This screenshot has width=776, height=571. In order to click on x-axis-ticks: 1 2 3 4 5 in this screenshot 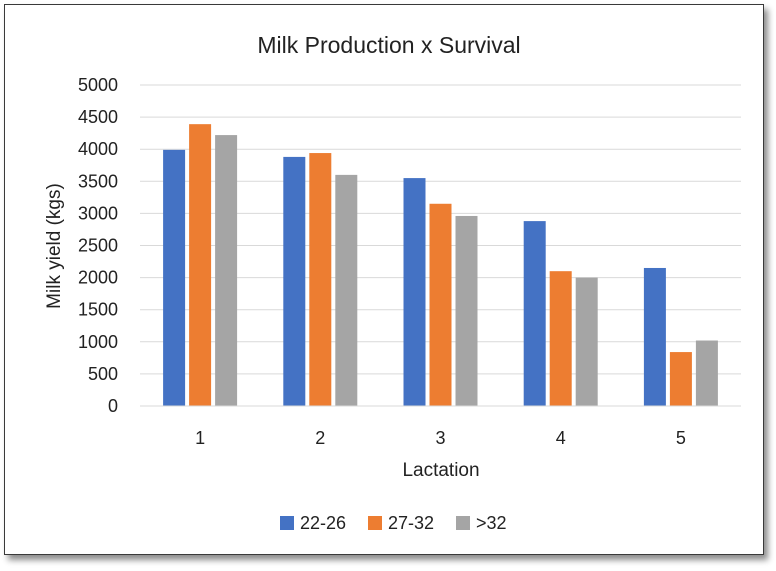, I will do `click(440, 438)`.